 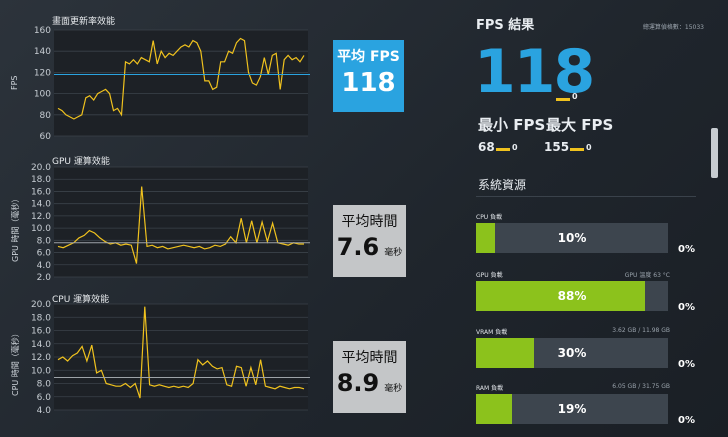 I want to click on resource-percent: 88%, so click(x=572, y=296).